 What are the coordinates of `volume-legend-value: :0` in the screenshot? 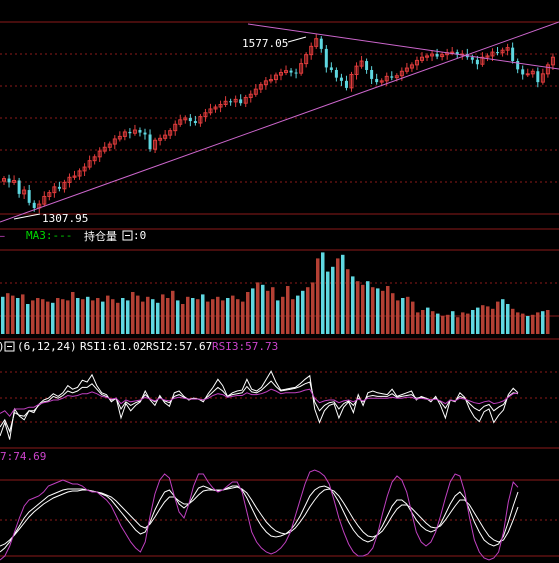 It's located at (139, 235).